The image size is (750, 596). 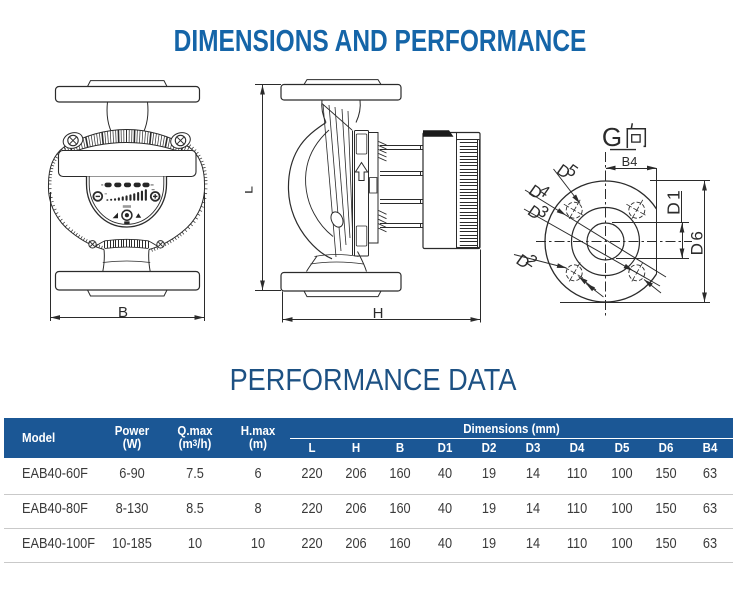 I want to click on svg-text: D1, so click(x=674, y=201).